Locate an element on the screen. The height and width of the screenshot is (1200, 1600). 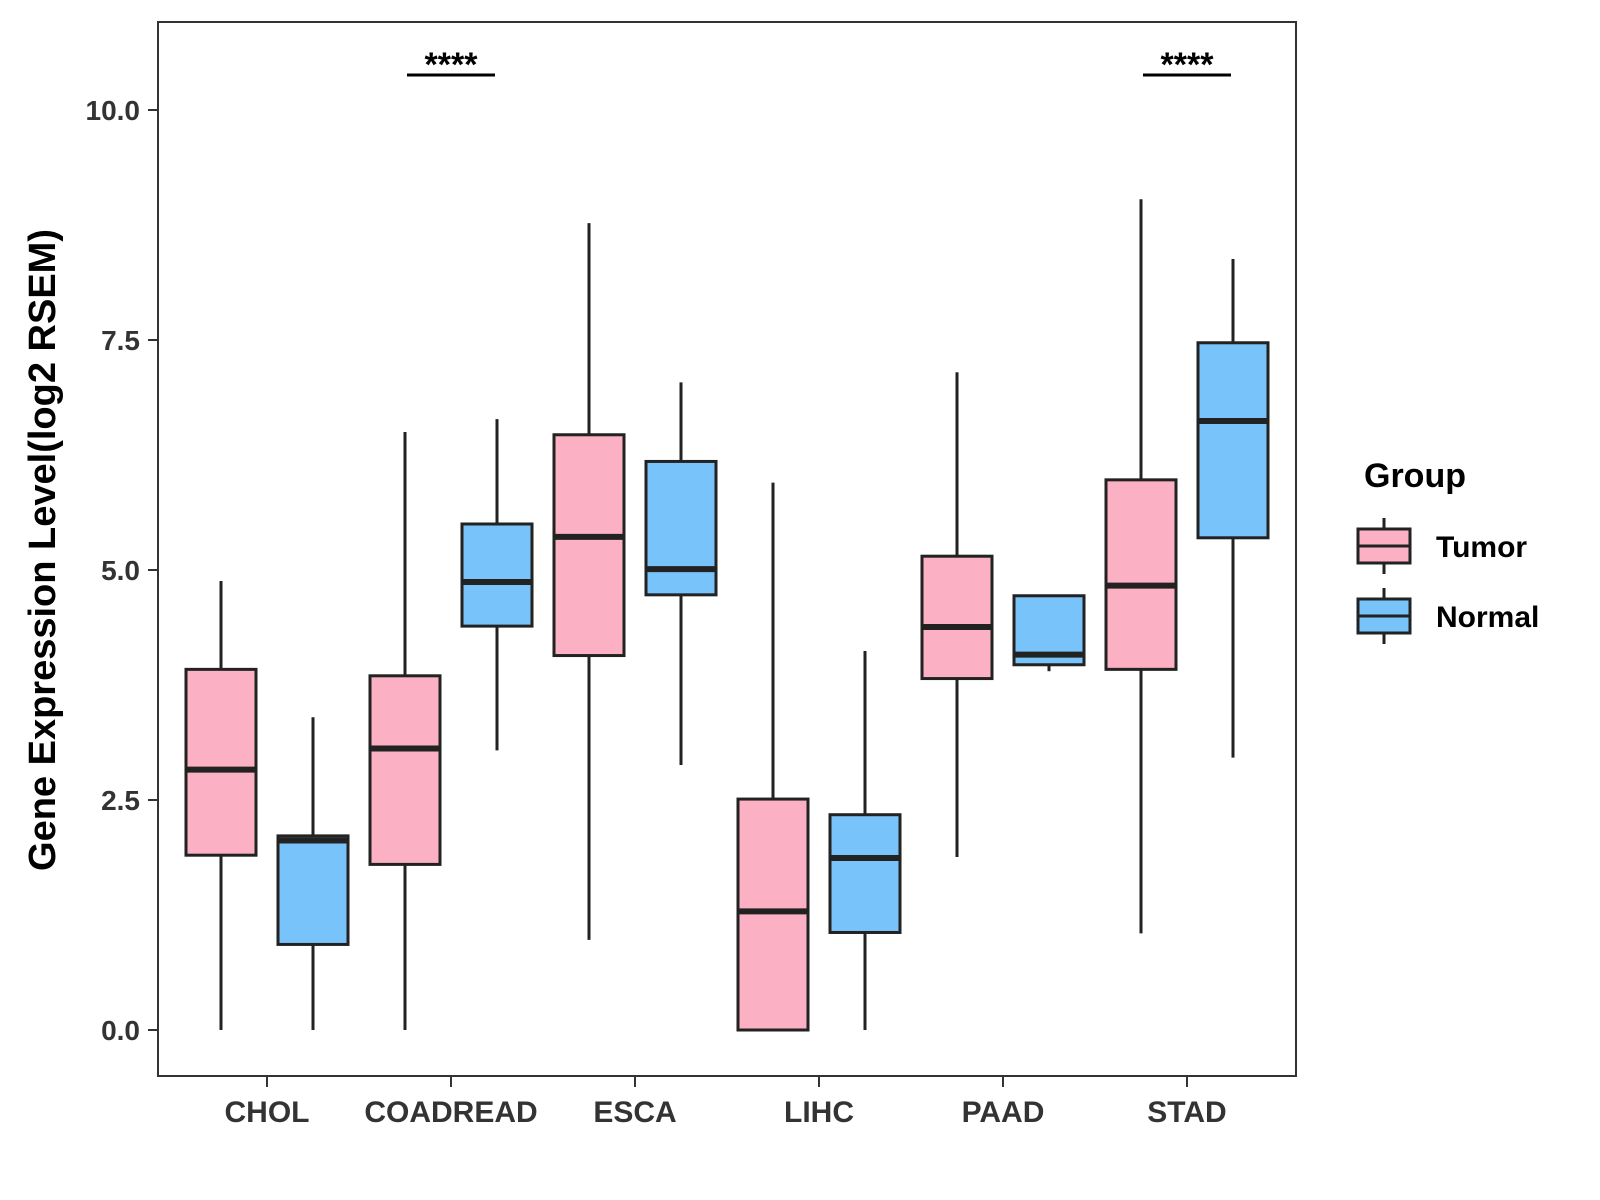
box-tumor-paad is located at coordinates (957, 615).